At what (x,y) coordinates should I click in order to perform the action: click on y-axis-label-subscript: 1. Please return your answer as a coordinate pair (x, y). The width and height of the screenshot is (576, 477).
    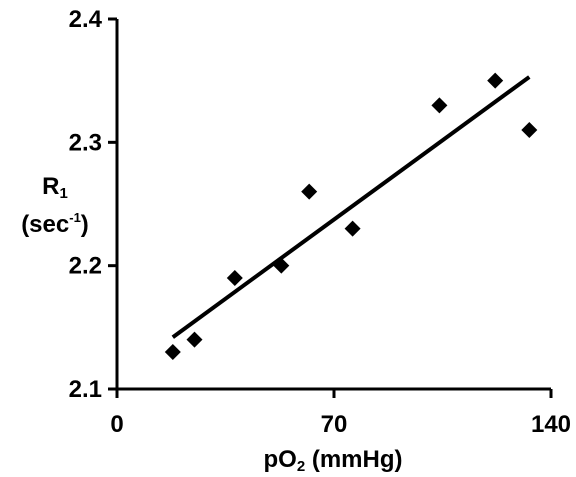
    Looking at the image, I should click on (64, 193).